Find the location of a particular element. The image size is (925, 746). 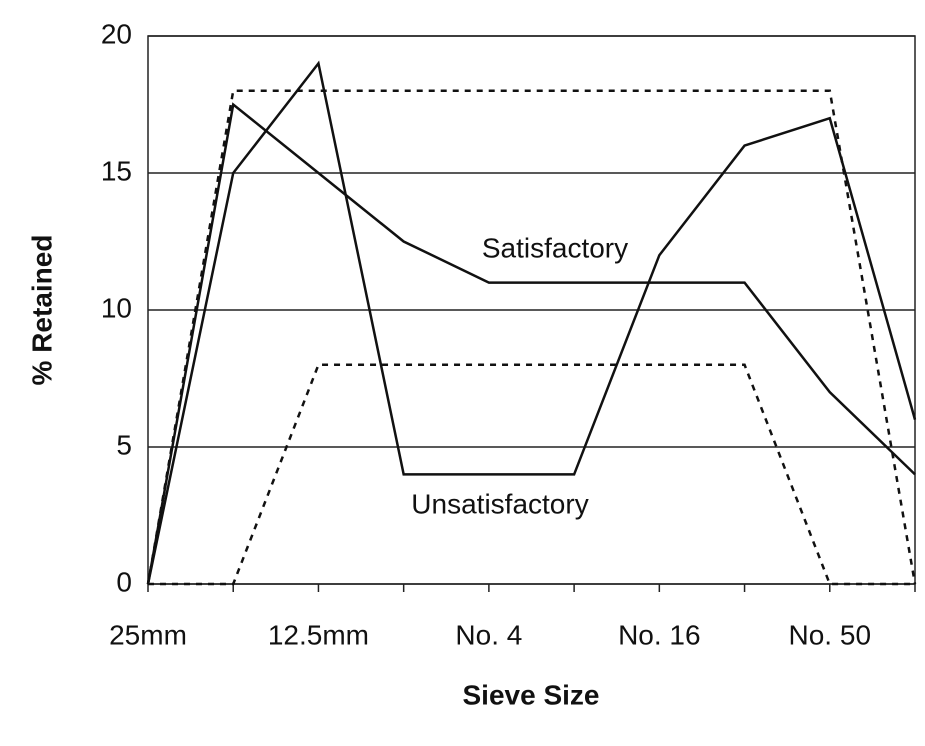

x-axis-title: Sieve Size is located at coordinates (531, 694).